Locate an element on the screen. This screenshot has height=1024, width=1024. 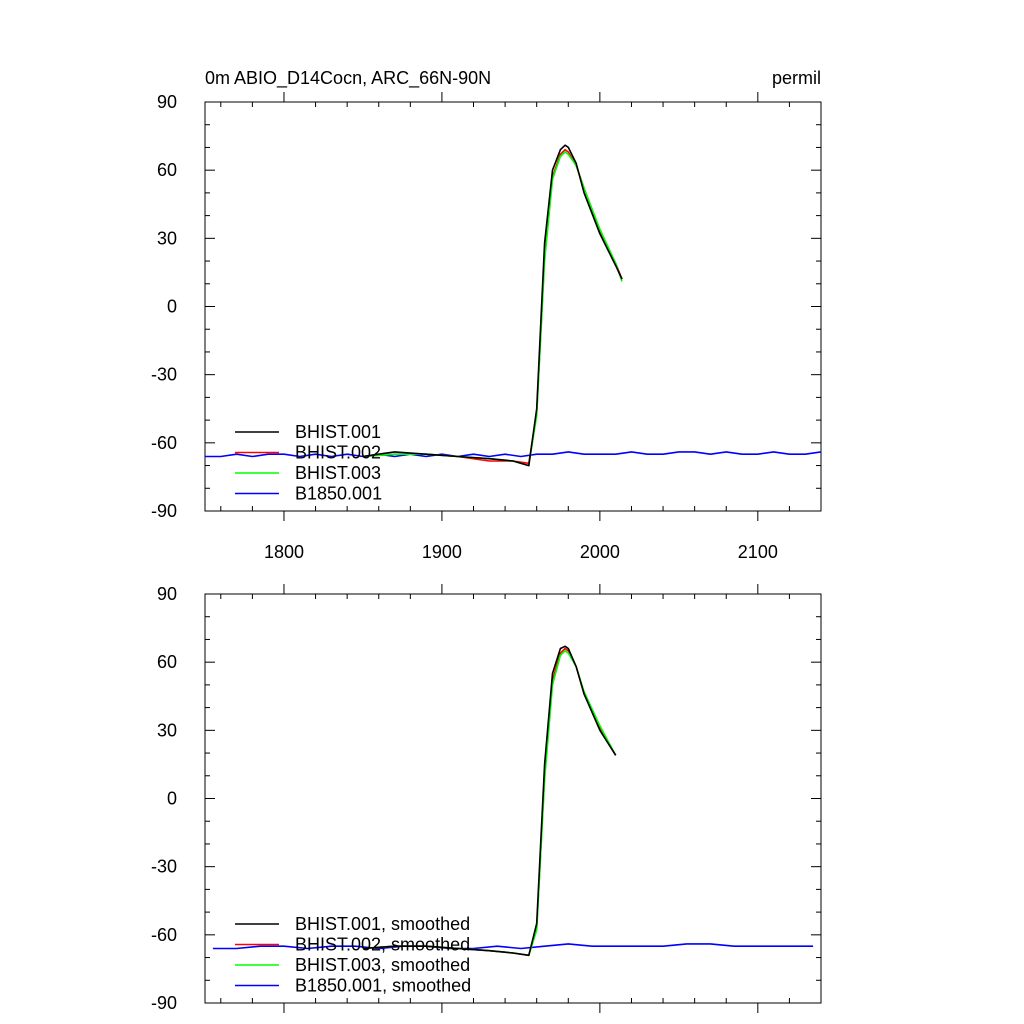
chart-title: 0m ABIO_D14Cocn, ARC_66N-90N is located at coordinates (348, 78).